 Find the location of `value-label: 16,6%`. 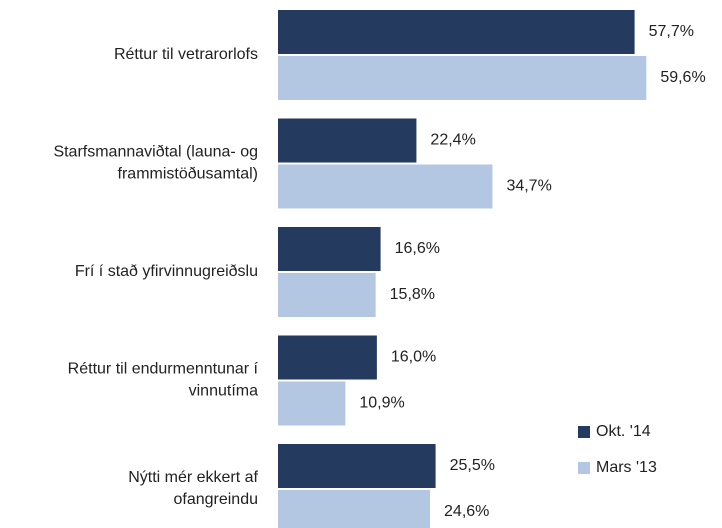

value-label: 16,6% is located at coordinates (417, 248).